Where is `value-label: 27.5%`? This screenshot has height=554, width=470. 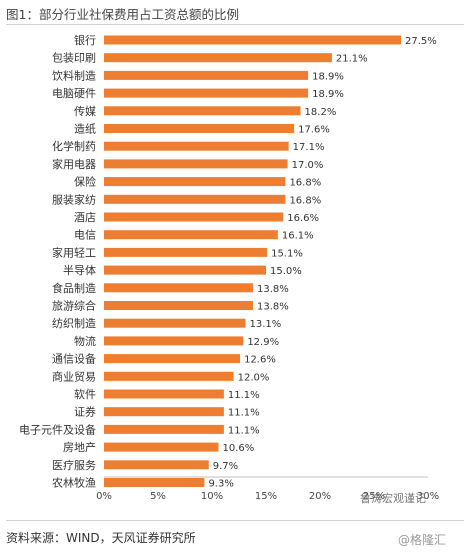 value-label: 27.5% is located at coordinates (421, 41).